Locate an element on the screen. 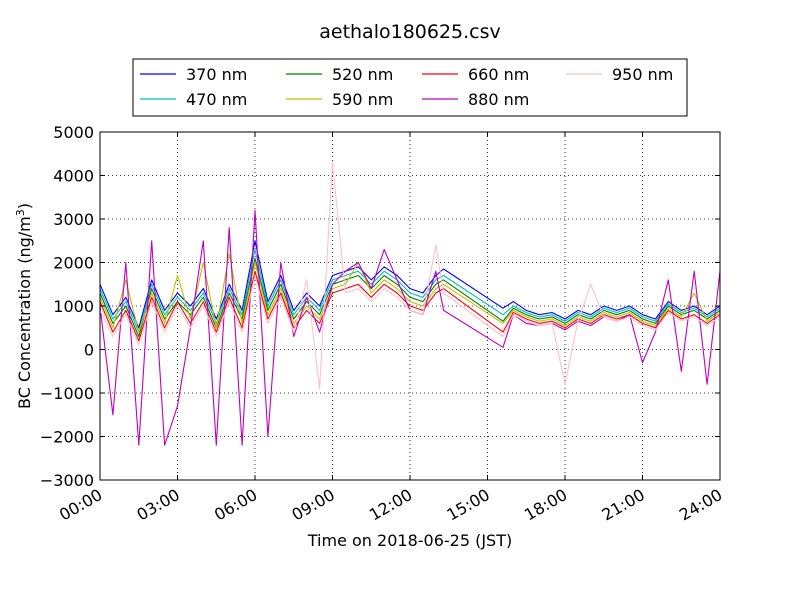 The image size is (800, 600). y-axis-title-end: ) is located at coordinates (24, 206).